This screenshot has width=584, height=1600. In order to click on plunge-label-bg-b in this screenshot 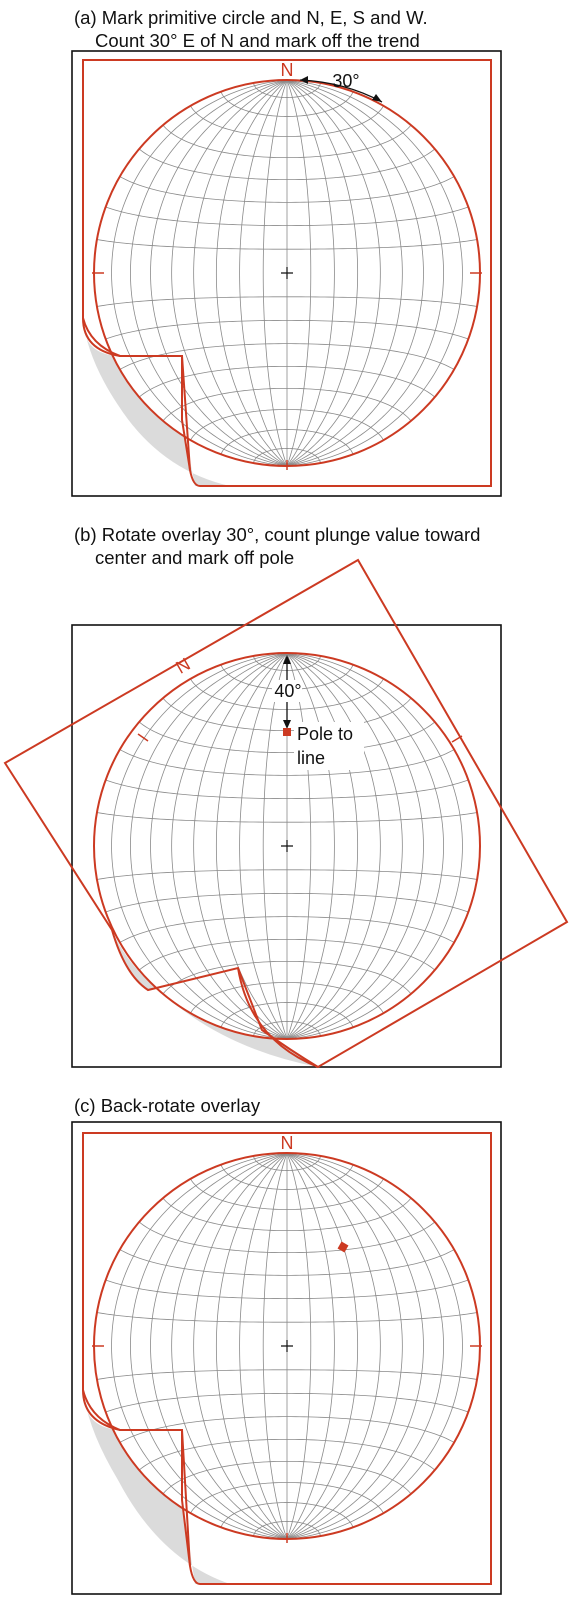, I will do `click(287, 691)`.